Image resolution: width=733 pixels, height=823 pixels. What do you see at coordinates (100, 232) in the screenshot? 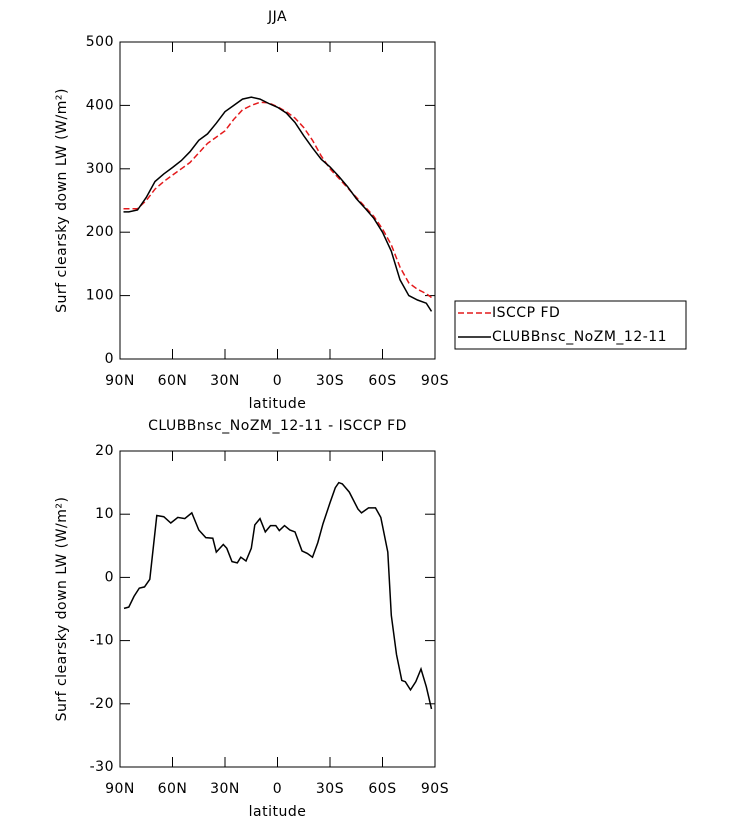
I see `y-tick-label: 200` at bounding box center [100, 232].